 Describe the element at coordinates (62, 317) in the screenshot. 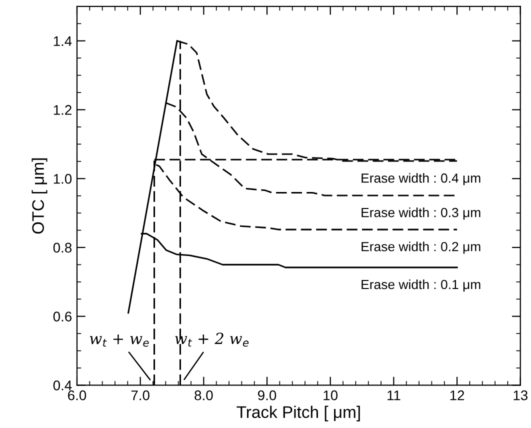

I see `y-tick-label: 0.6` at that location.